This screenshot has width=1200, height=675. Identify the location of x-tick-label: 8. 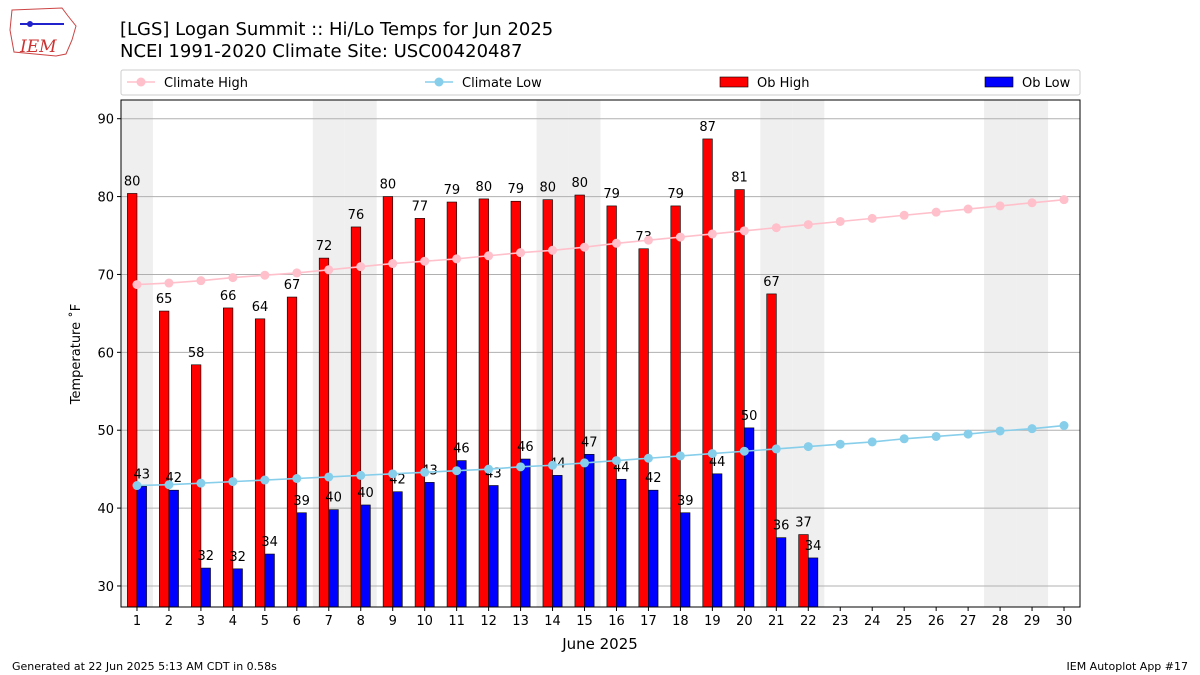
(361, 621).